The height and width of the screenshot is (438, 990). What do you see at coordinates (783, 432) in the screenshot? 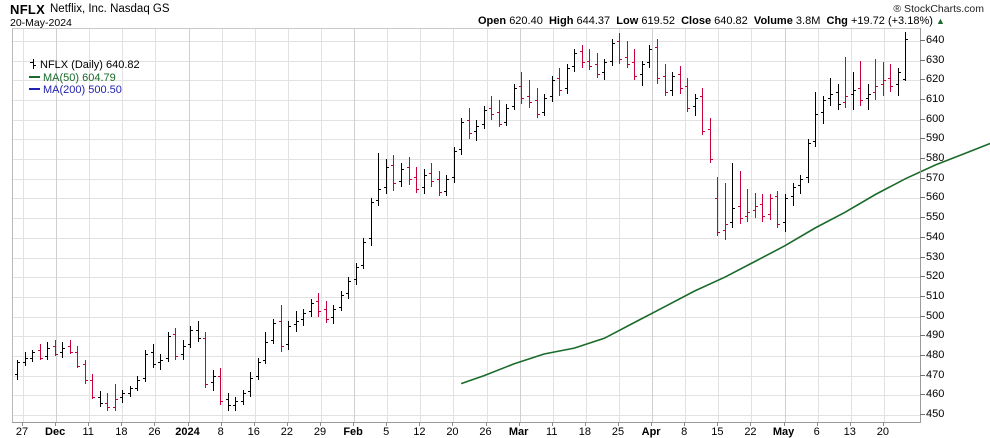
I see `x-axis-label: May` at bounding box center [783, 432].